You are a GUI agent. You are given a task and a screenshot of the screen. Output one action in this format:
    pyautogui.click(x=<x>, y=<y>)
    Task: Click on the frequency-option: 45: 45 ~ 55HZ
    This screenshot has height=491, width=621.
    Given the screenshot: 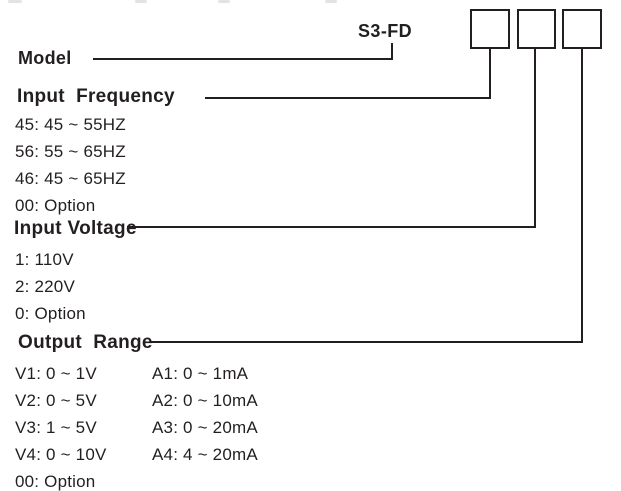 What is the action you would take?
    pyautogui.click(x=70, y=124)
    